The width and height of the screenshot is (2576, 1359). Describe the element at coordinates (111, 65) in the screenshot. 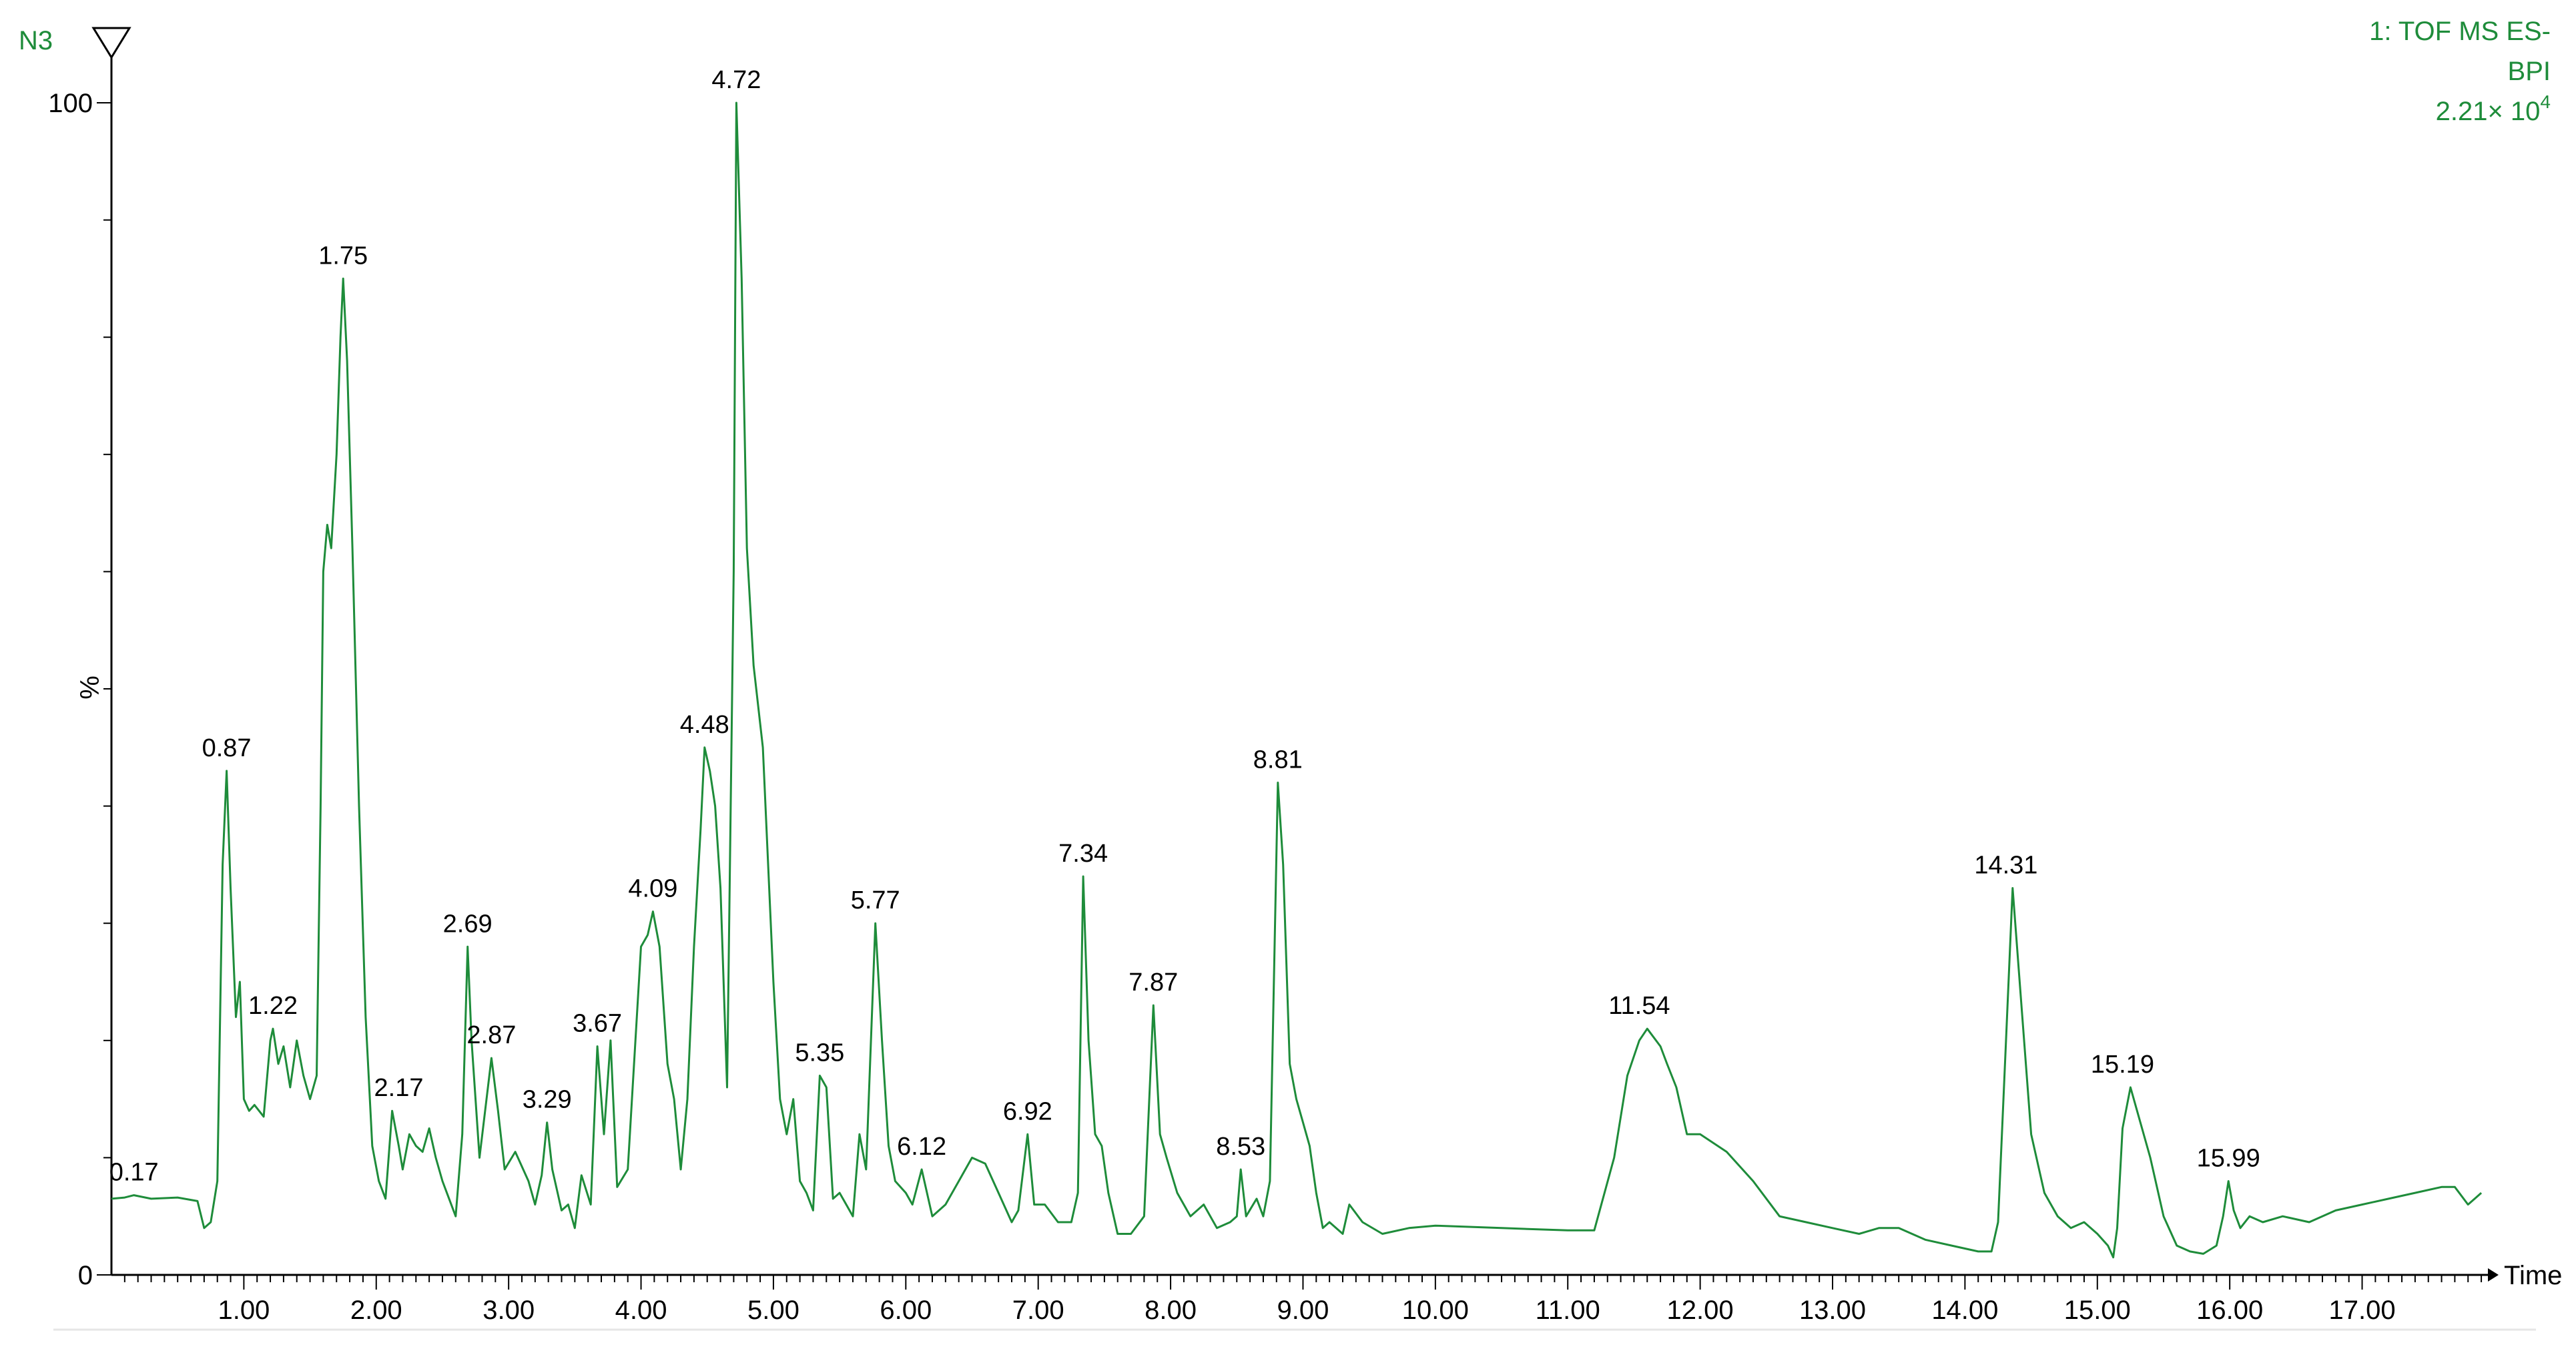

I see `down-triangle-icon` at that location.